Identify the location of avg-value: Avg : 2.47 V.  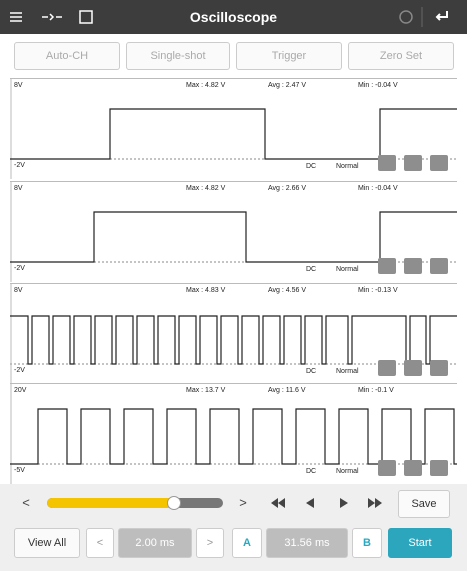
(287, 85).